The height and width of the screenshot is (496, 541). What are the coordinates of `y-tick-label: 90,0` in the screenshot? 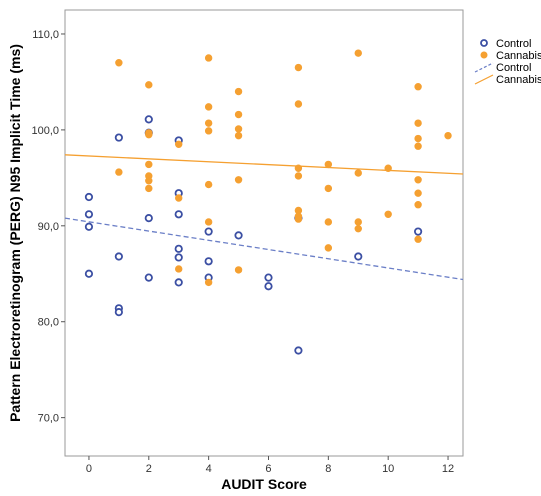 It's located at (48, 227).